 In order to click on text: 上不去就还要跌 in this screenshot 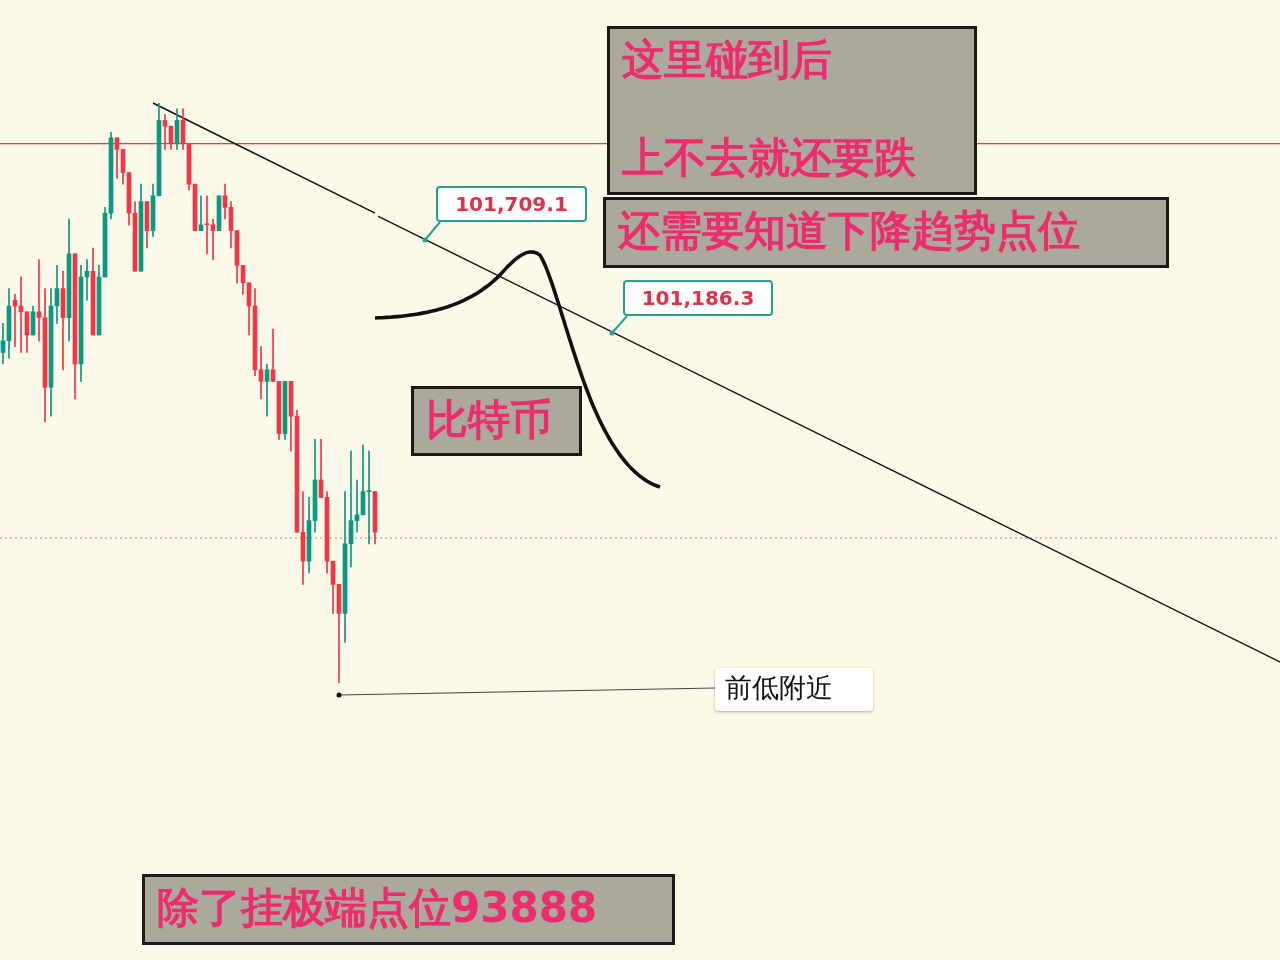, I will do `click(769, 158)`.